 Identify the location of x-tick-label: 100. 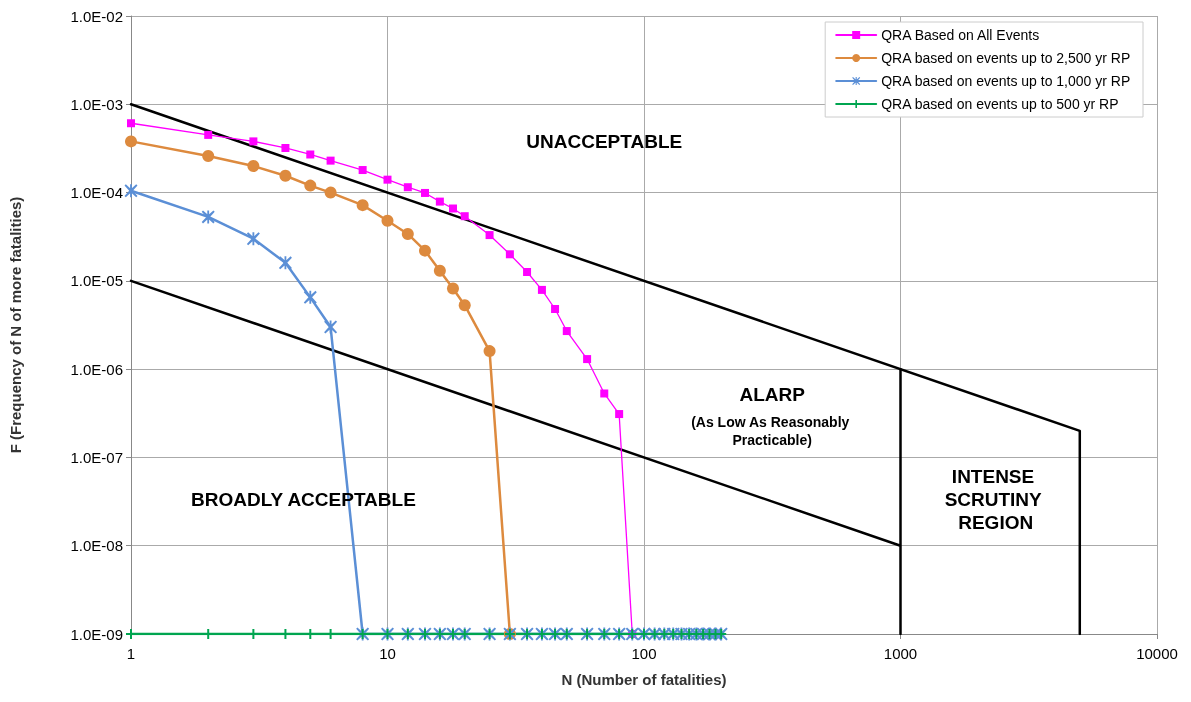
(644, 653).